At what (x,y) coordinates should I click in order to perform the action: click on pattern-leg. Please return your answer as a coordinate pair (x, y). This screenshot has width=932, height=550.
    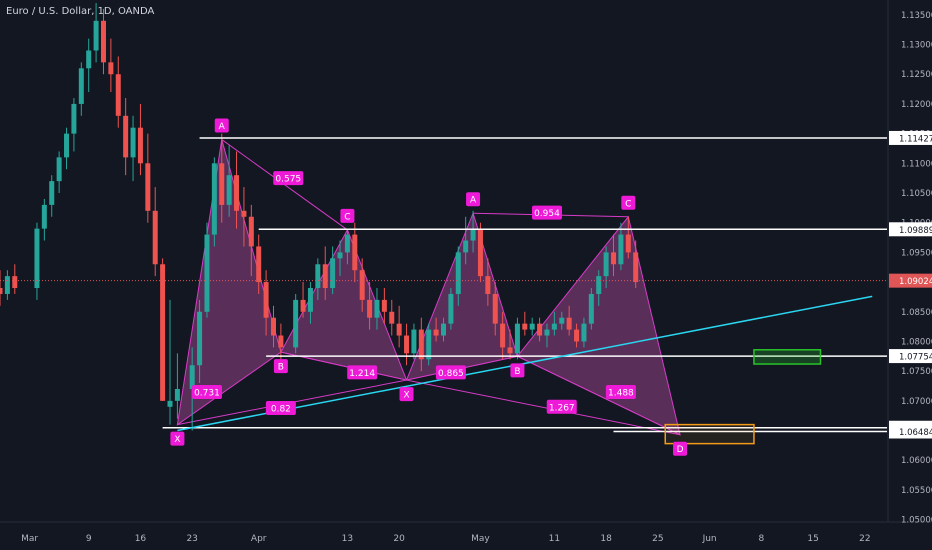
    Looking at the image, I should click on (599, 395).